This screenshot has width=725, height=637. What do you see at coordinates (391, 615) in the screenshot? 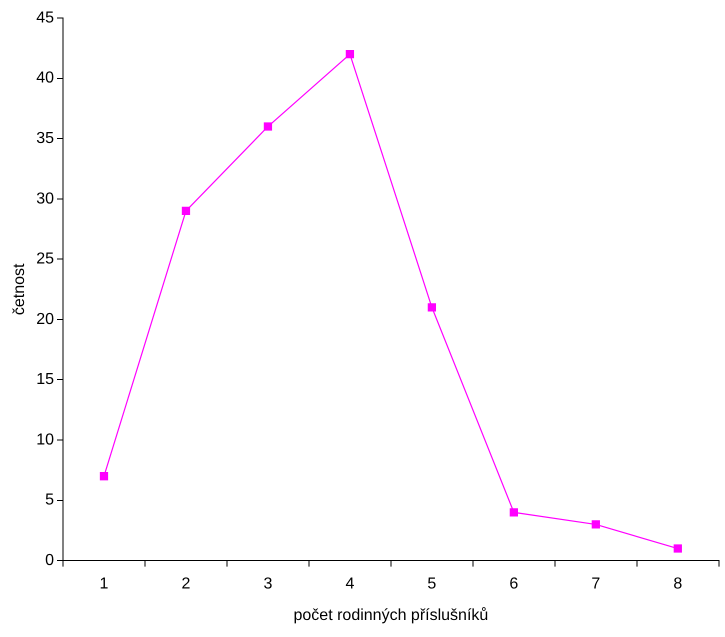
I see `x-axis-title: počet rodinných příslušníků` at bounding box center [391, 615].